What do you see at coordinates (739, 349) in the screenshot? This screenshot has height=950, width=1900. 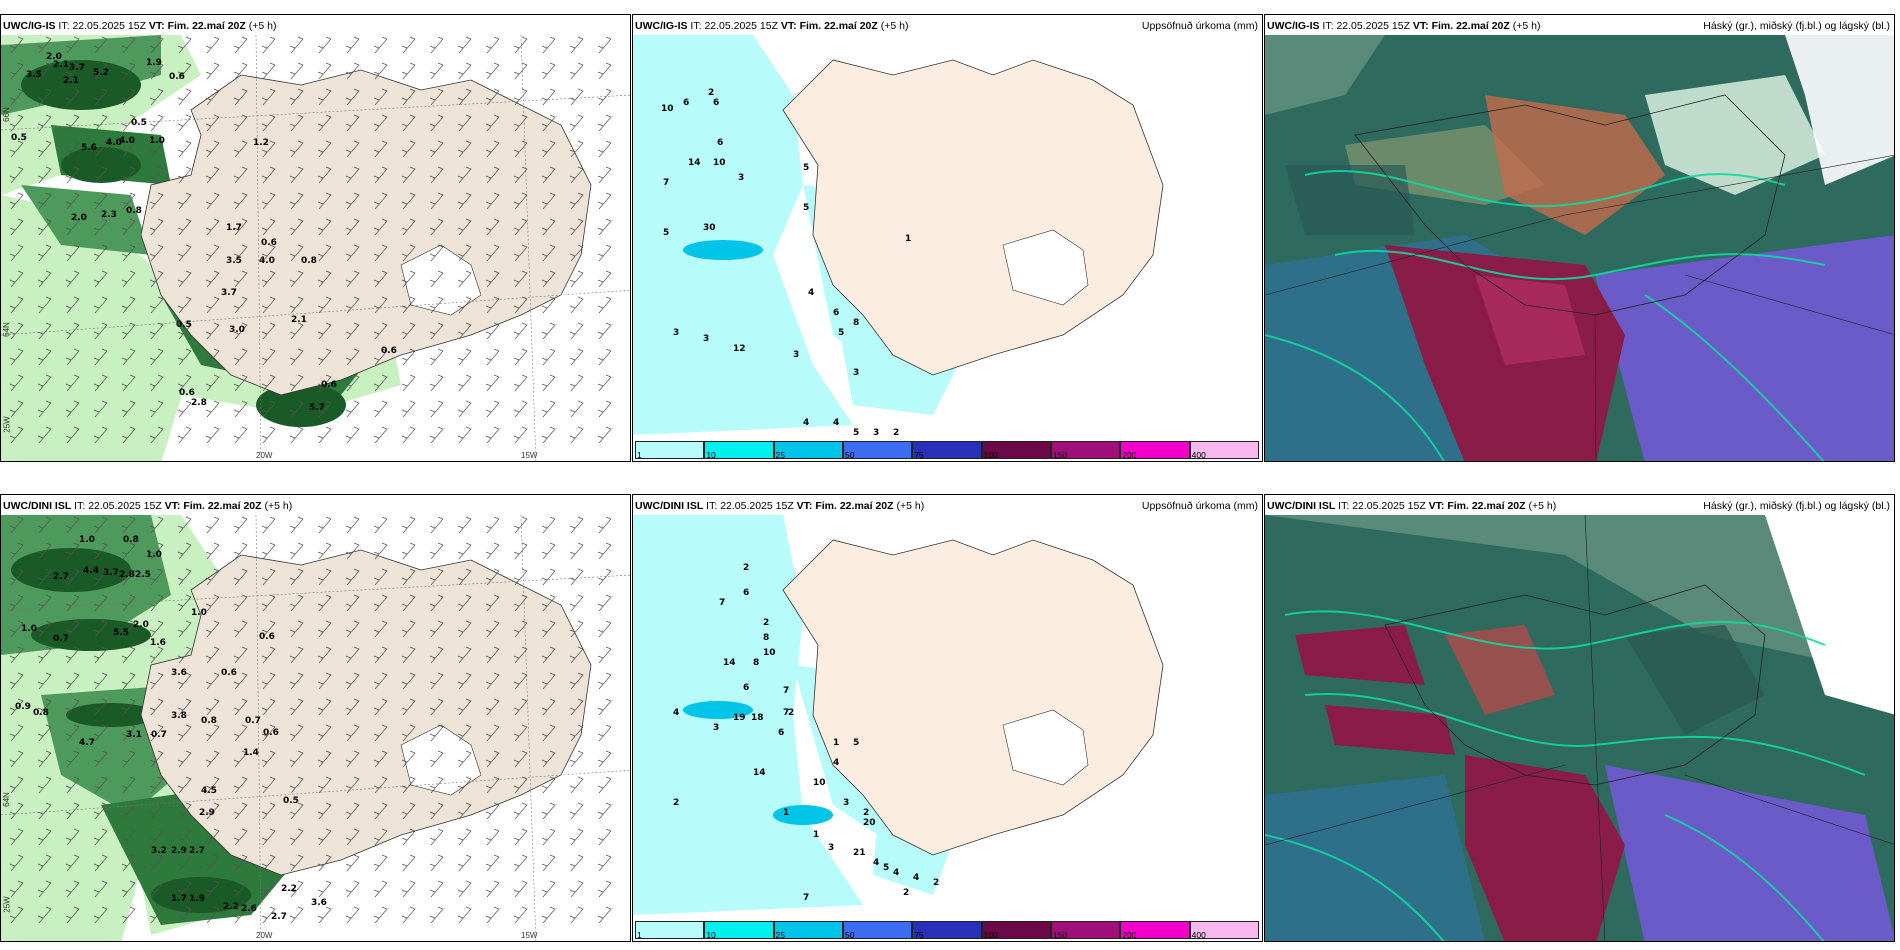 I see `precip-value: 12` at bounding box center [739, 349].